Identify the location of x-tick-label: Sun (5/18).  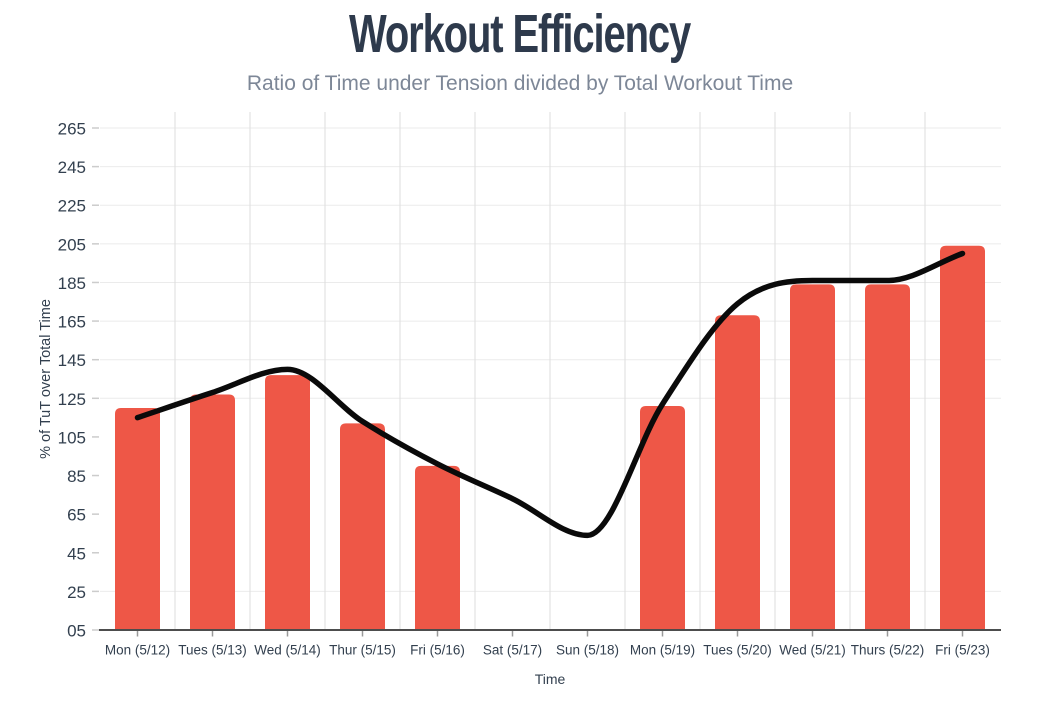
(587, 650).